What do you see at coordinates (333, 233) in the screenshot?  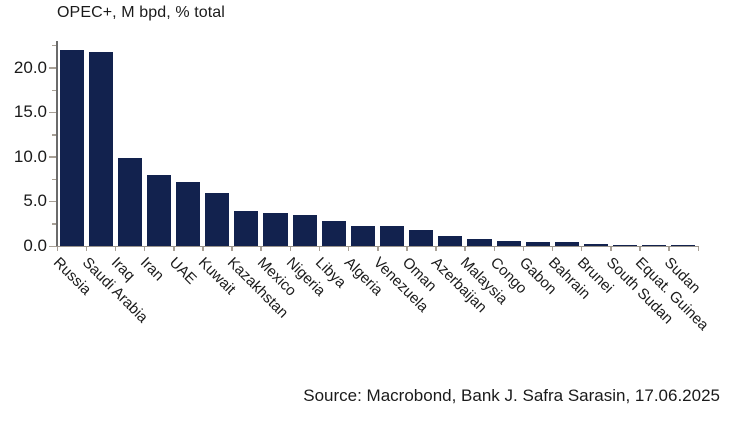 I see `bar-libya` at bounding box center [333, 233].